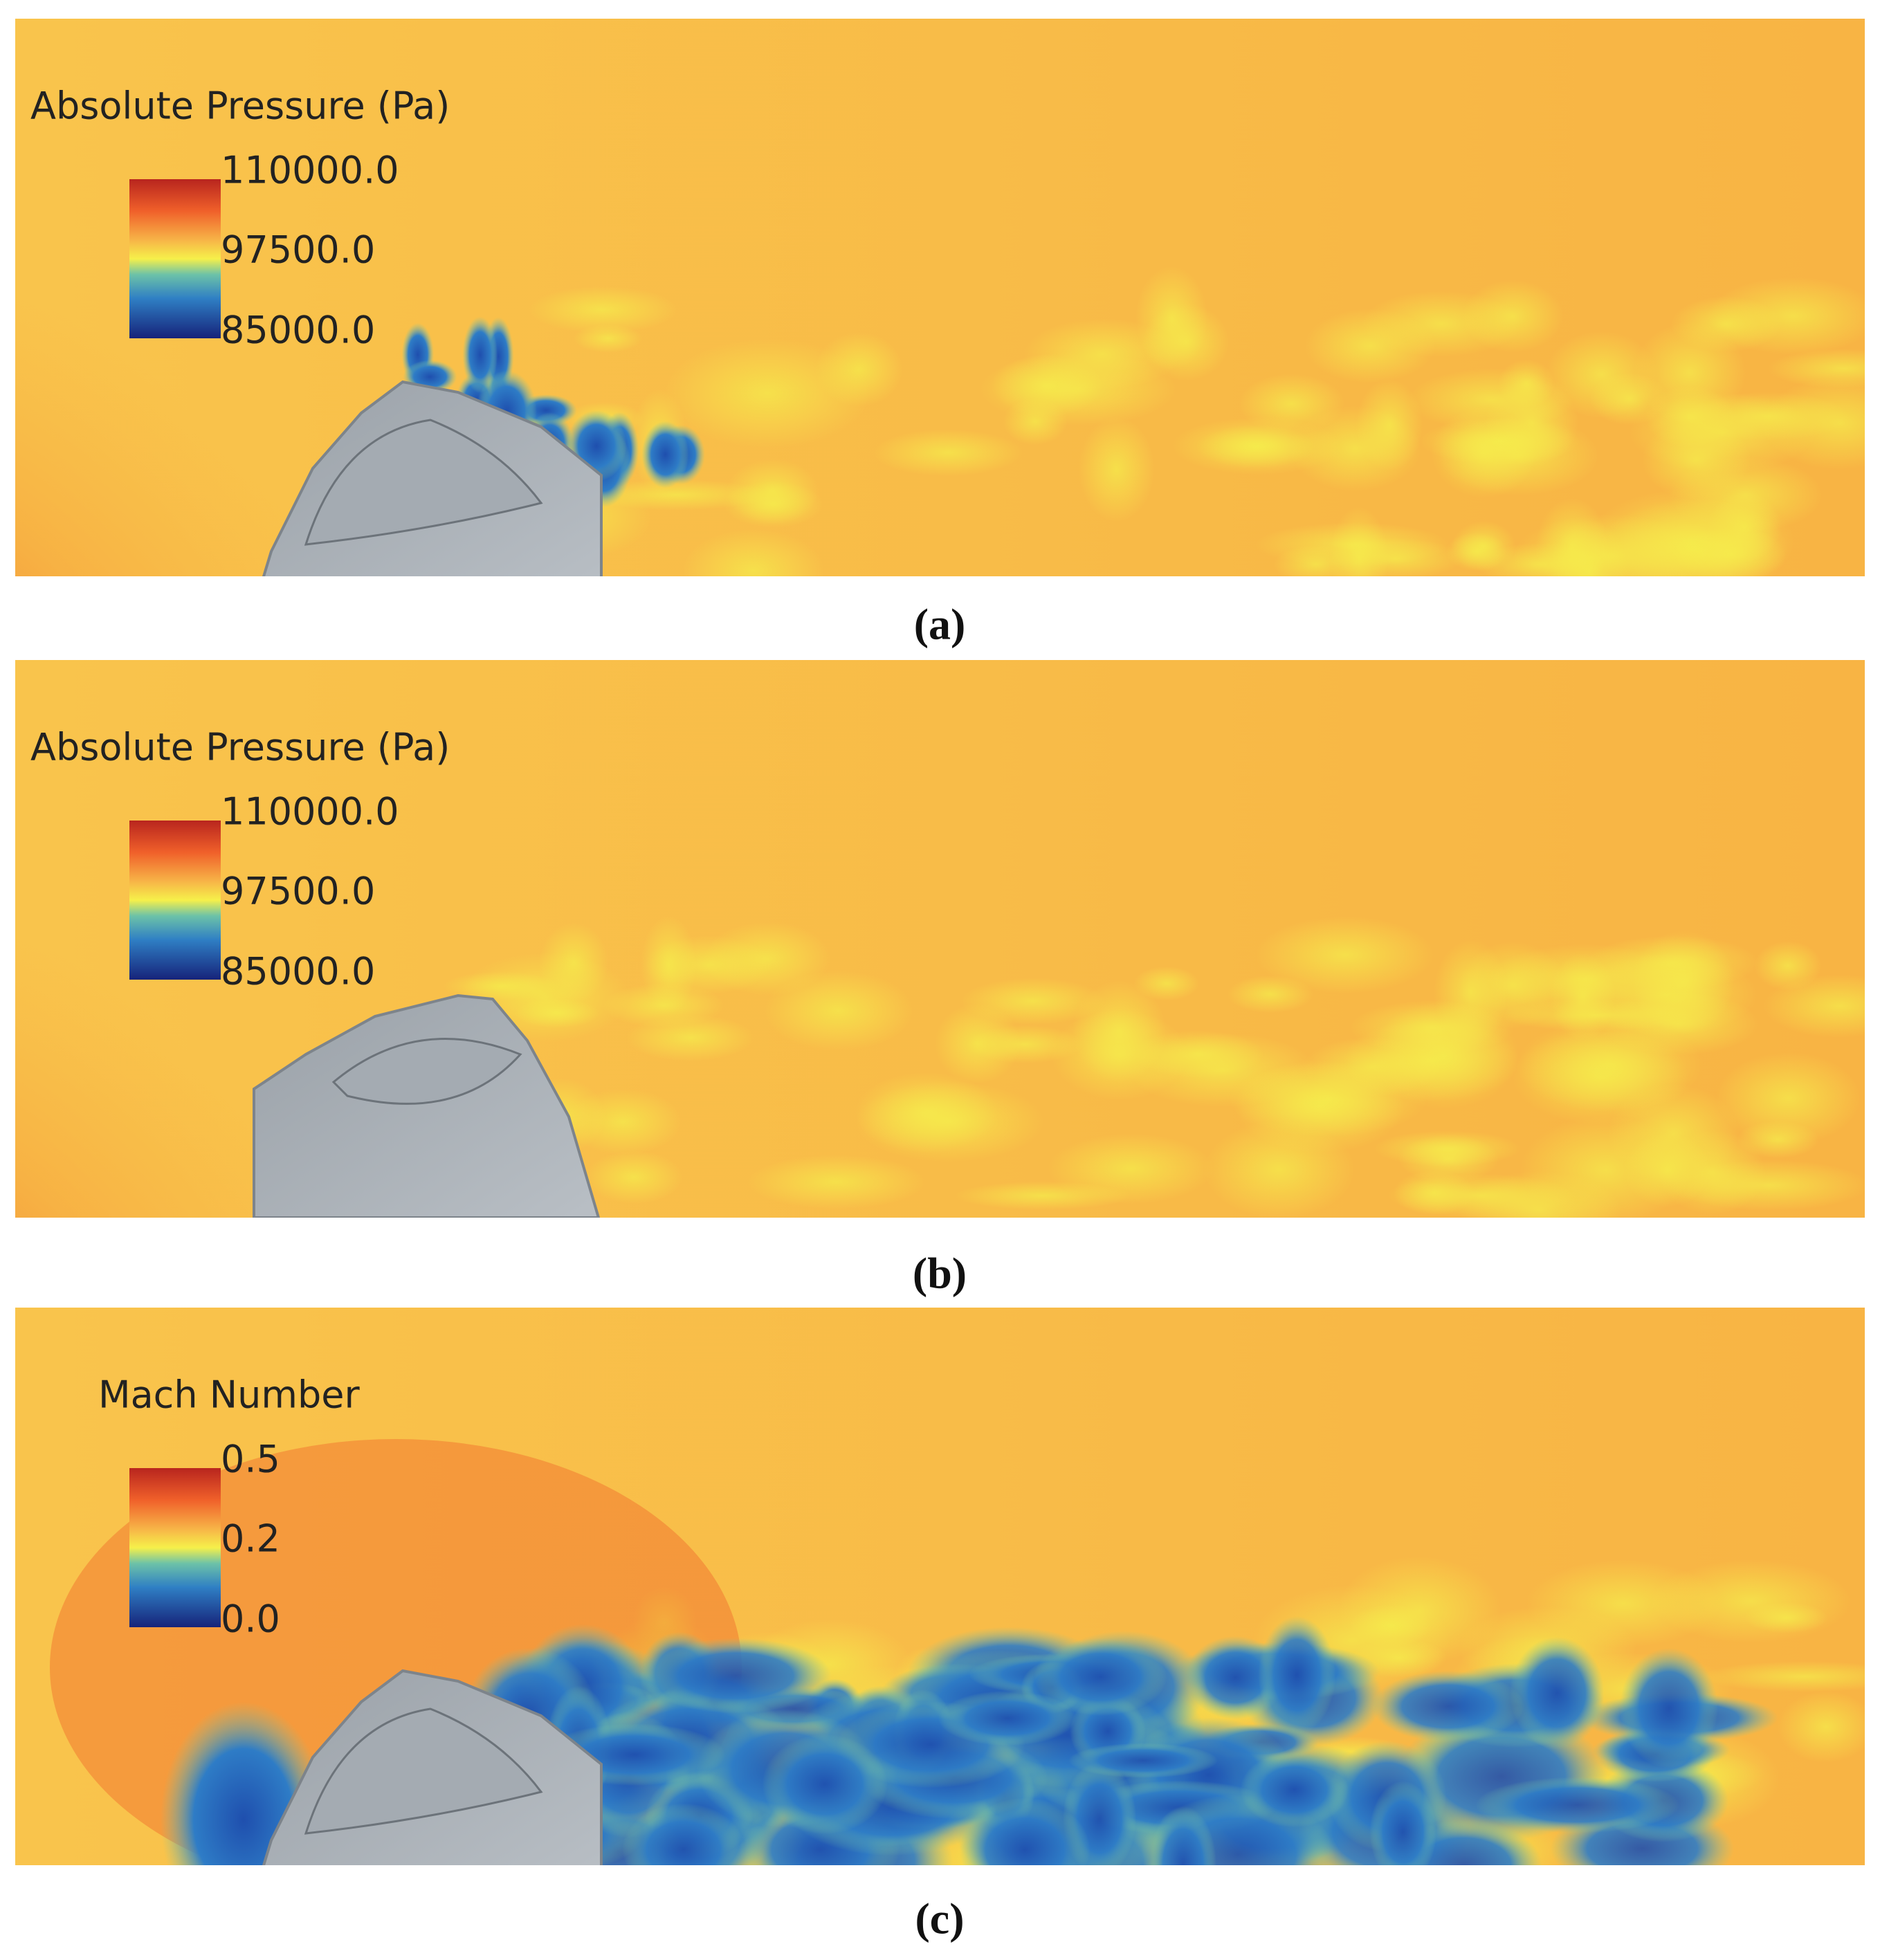  Describe the element at coordinates (250, 1619) in the screenshot. I see `legend-label: 0.0` at that location.